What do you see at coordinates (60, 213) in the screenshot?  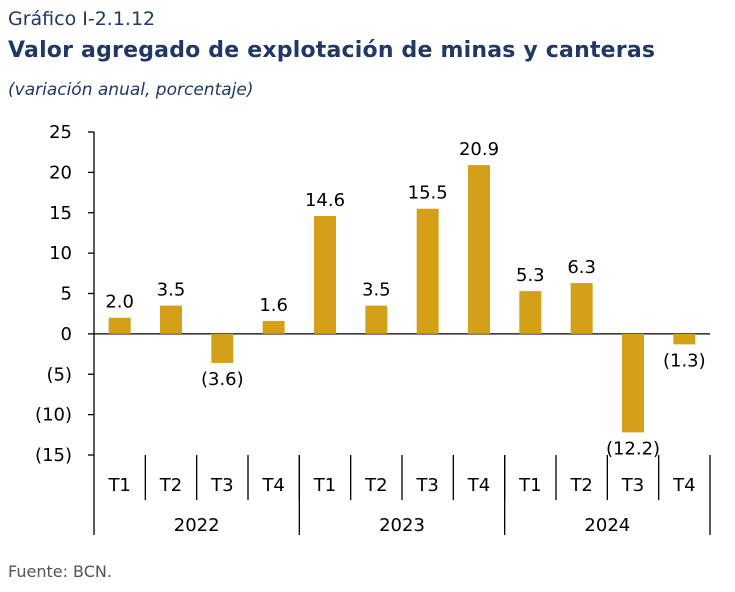 I see `y-tick-label: 15` at bounding box center [60, 213].